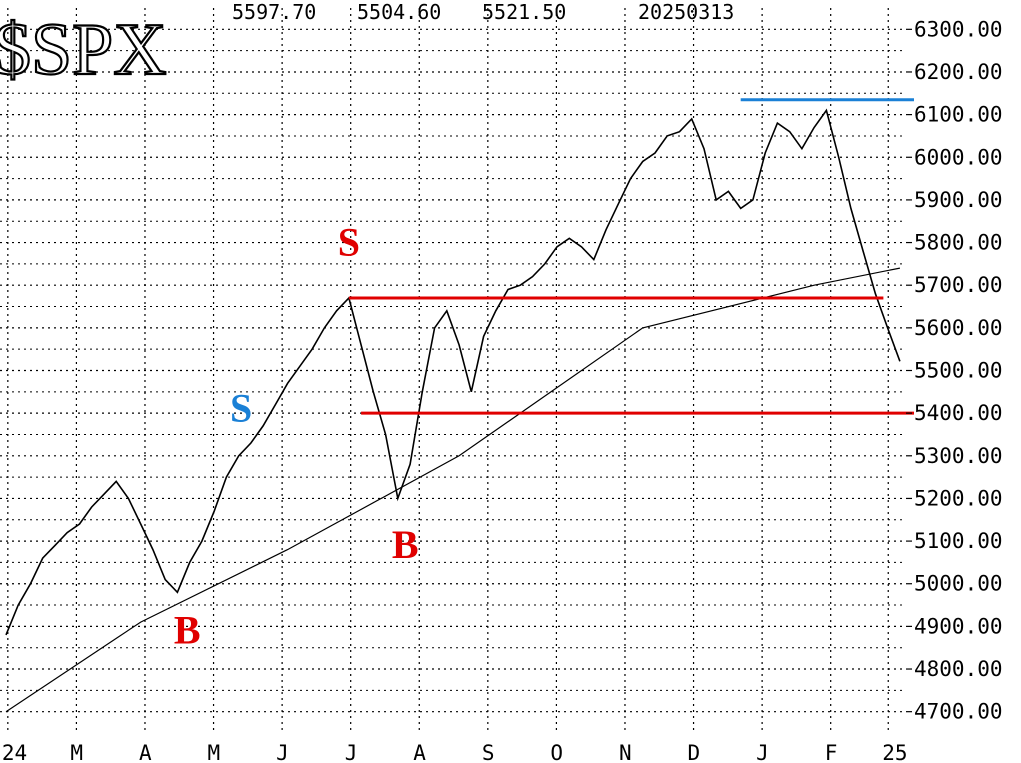 Image resolution: width=1021 pixels, height=763 pixels. Describe the element at coordinates (694, 752) in the screenshot. I see `x-tick-label: D` at that location.